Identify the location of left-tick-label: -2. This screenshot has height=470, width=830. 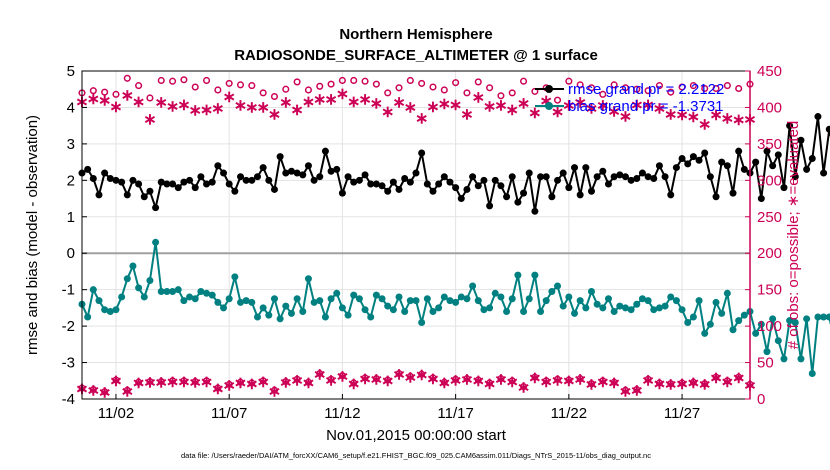
(68, 326).